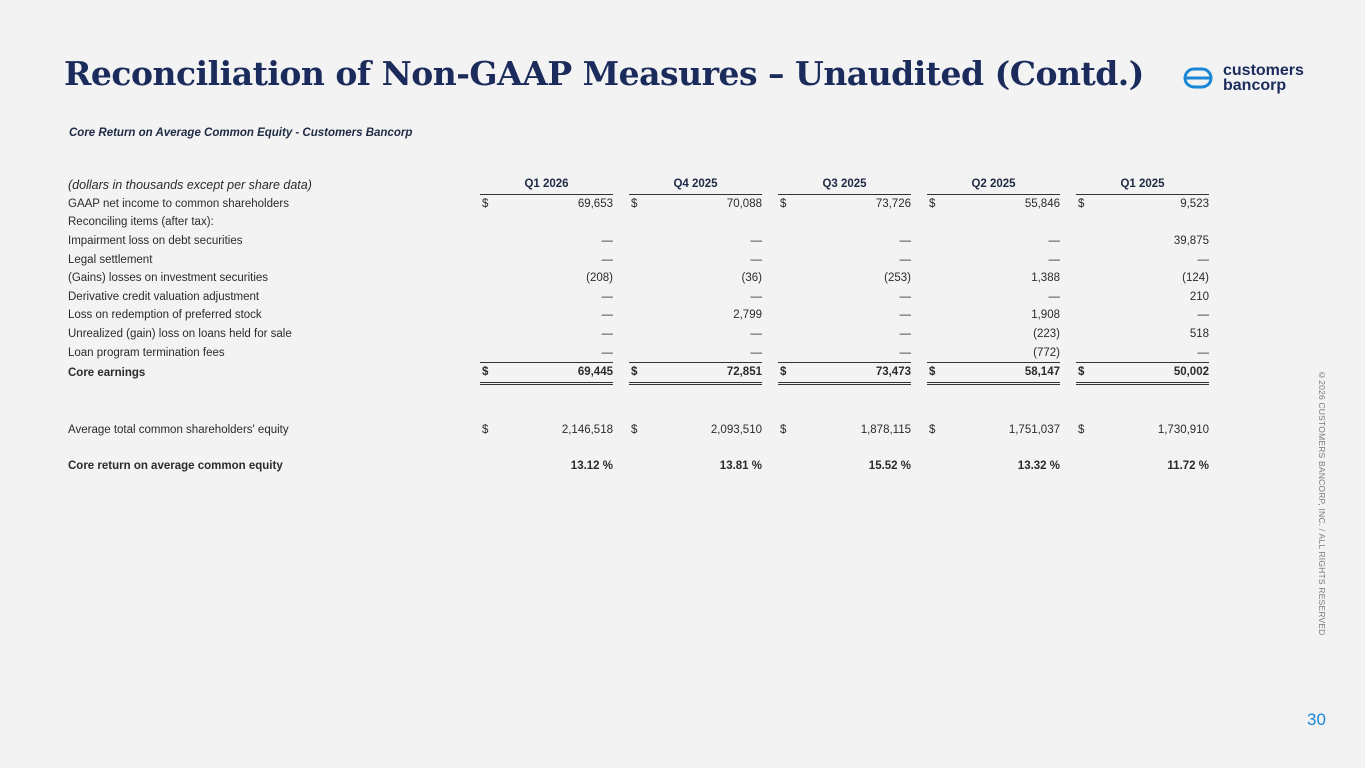 The width and height of the screenshot is (1365, 768). I want to click on cell-value: 1,388, so click(1045, 278).